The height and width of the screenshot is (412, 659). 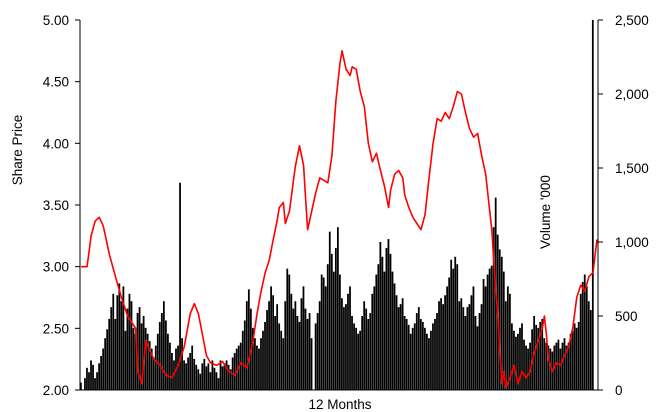 I want to click on y-axis-title-left: Share Price, so click(x=17, y=150).